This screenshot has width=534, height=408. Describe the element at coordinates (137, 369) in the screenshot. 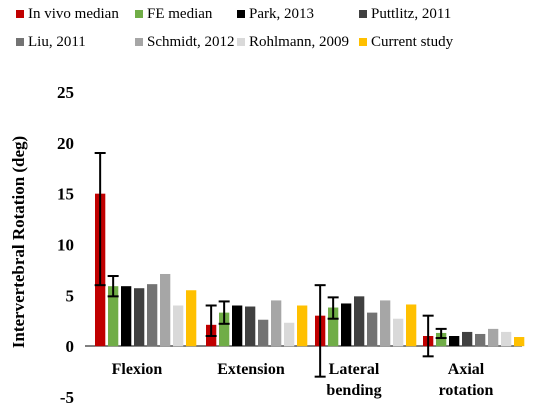

I see `category-label: Flexion` at that location.